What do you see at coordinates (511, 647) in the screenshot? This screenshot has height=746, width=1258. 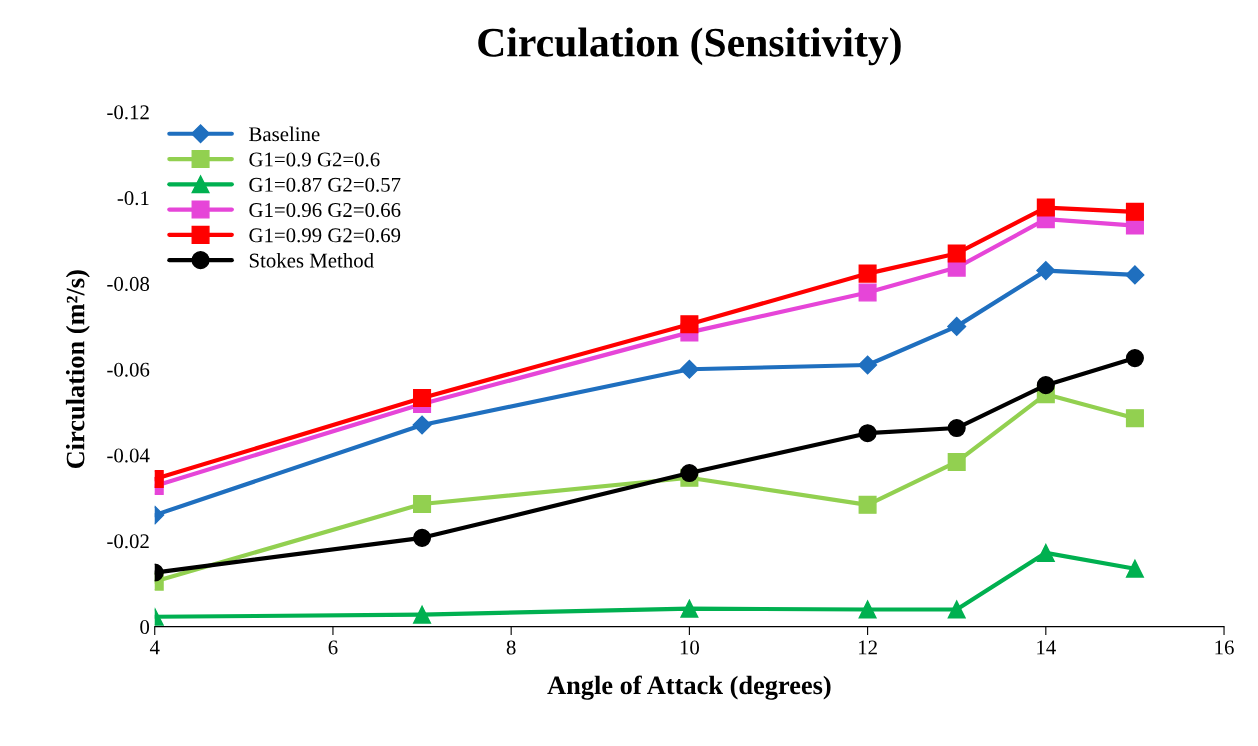 I see `x-tick-label: 8` at bounding box center [511, 647].